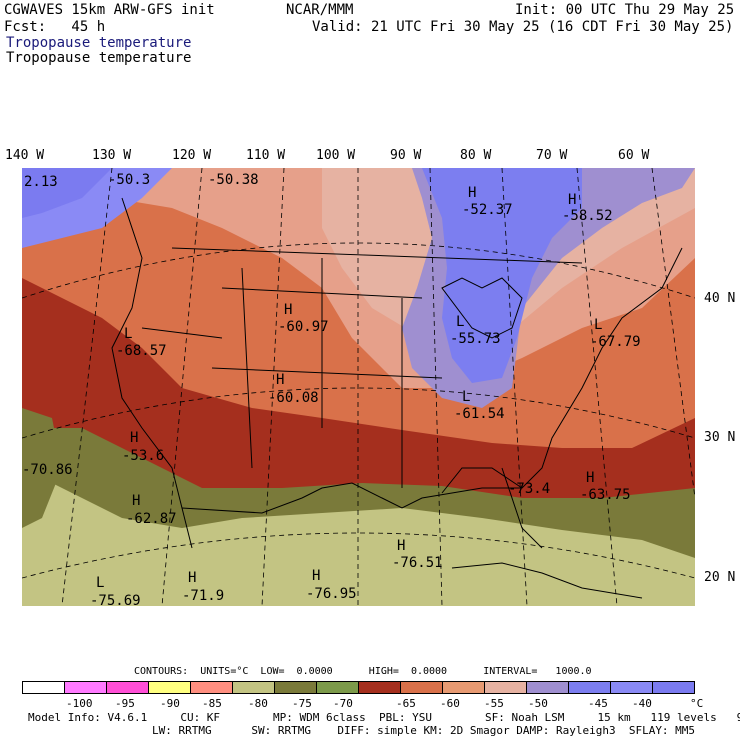 This screenshot has width=740, height=740. I want to click on center-value: -70.86, so click(47, 470).